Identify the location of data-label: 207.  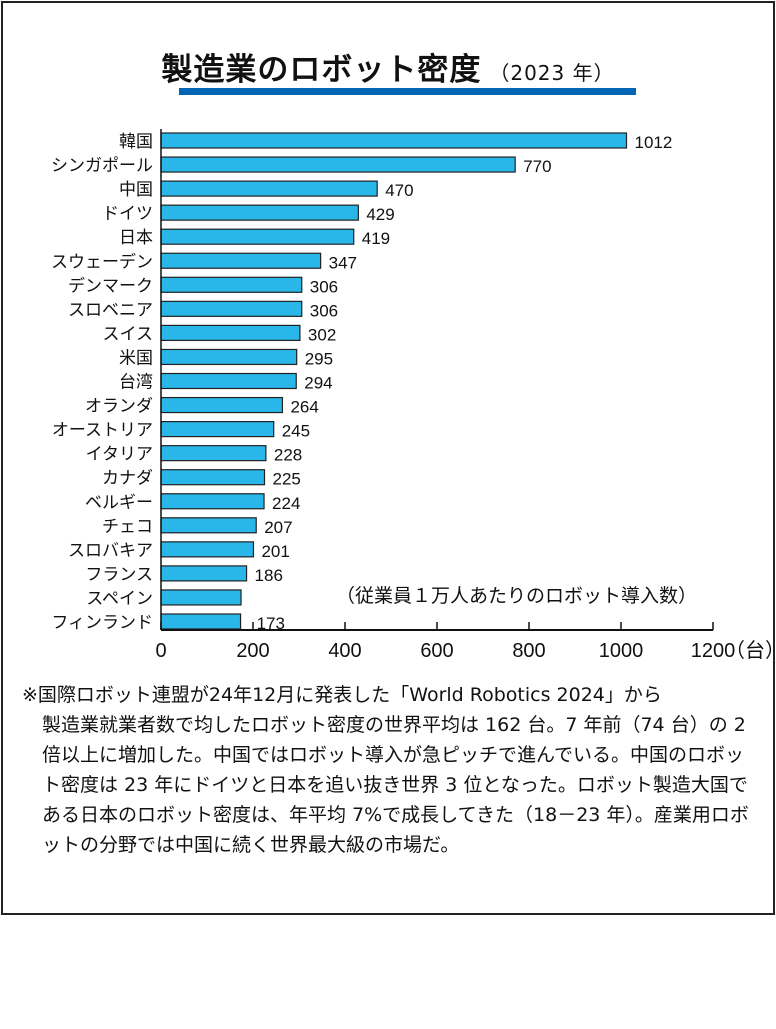
(278, 527).